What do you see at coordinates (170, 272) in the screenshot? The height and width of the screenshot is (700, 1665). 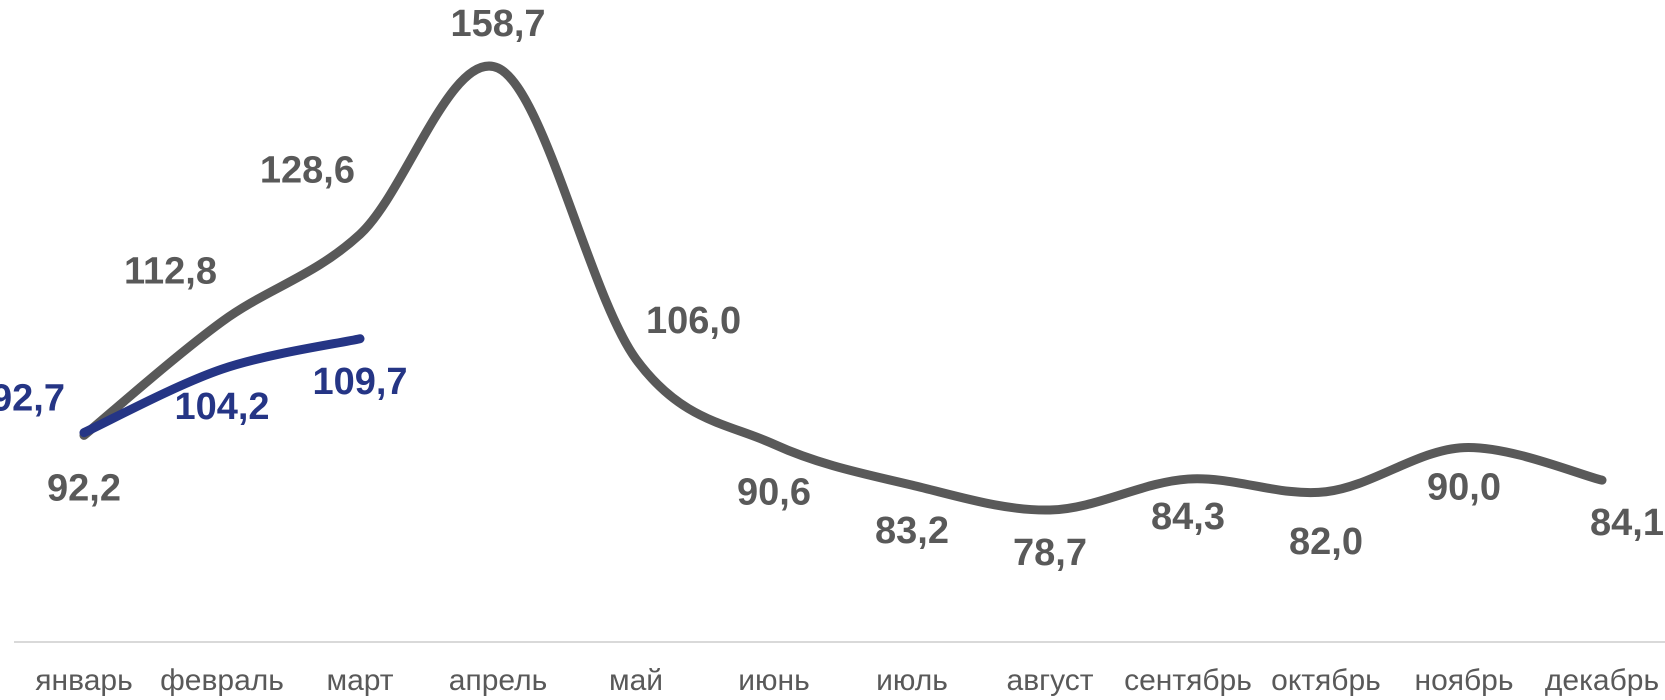 I see `data-label: 112,8` at bounding box center [170, 272].